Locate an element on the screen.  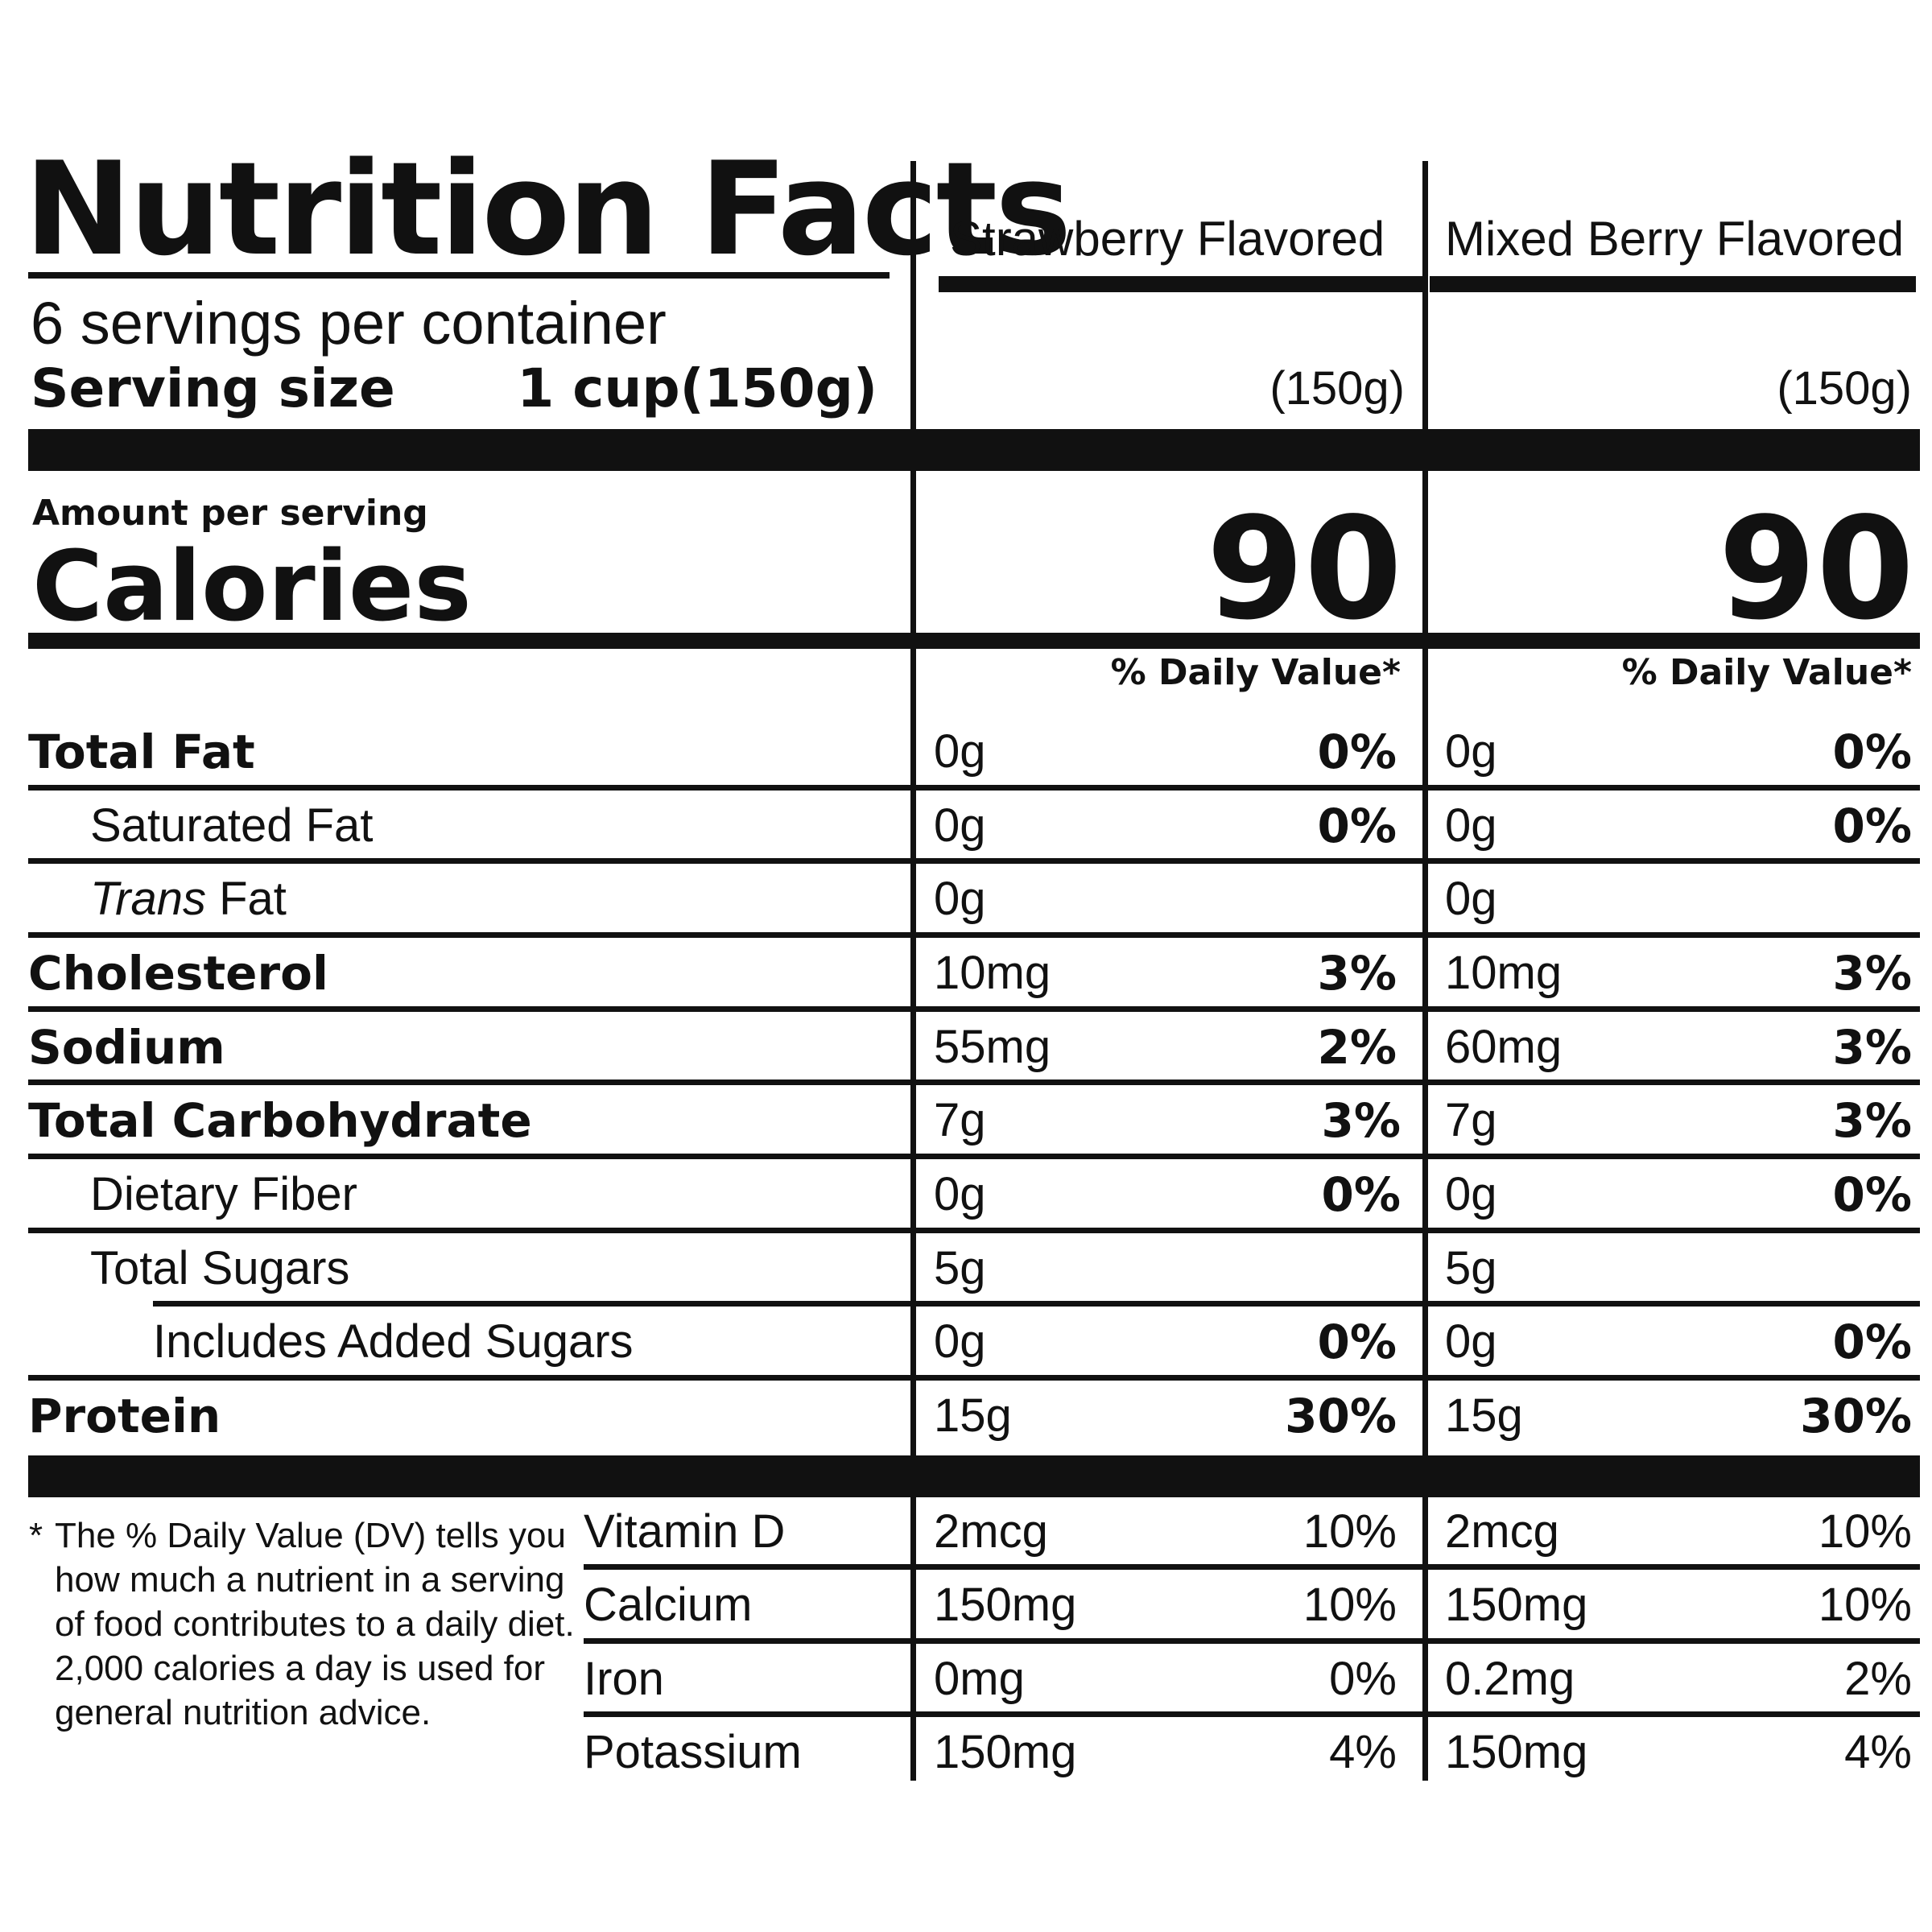
thick-divider-bottom is located at coordinates (974, 1476).